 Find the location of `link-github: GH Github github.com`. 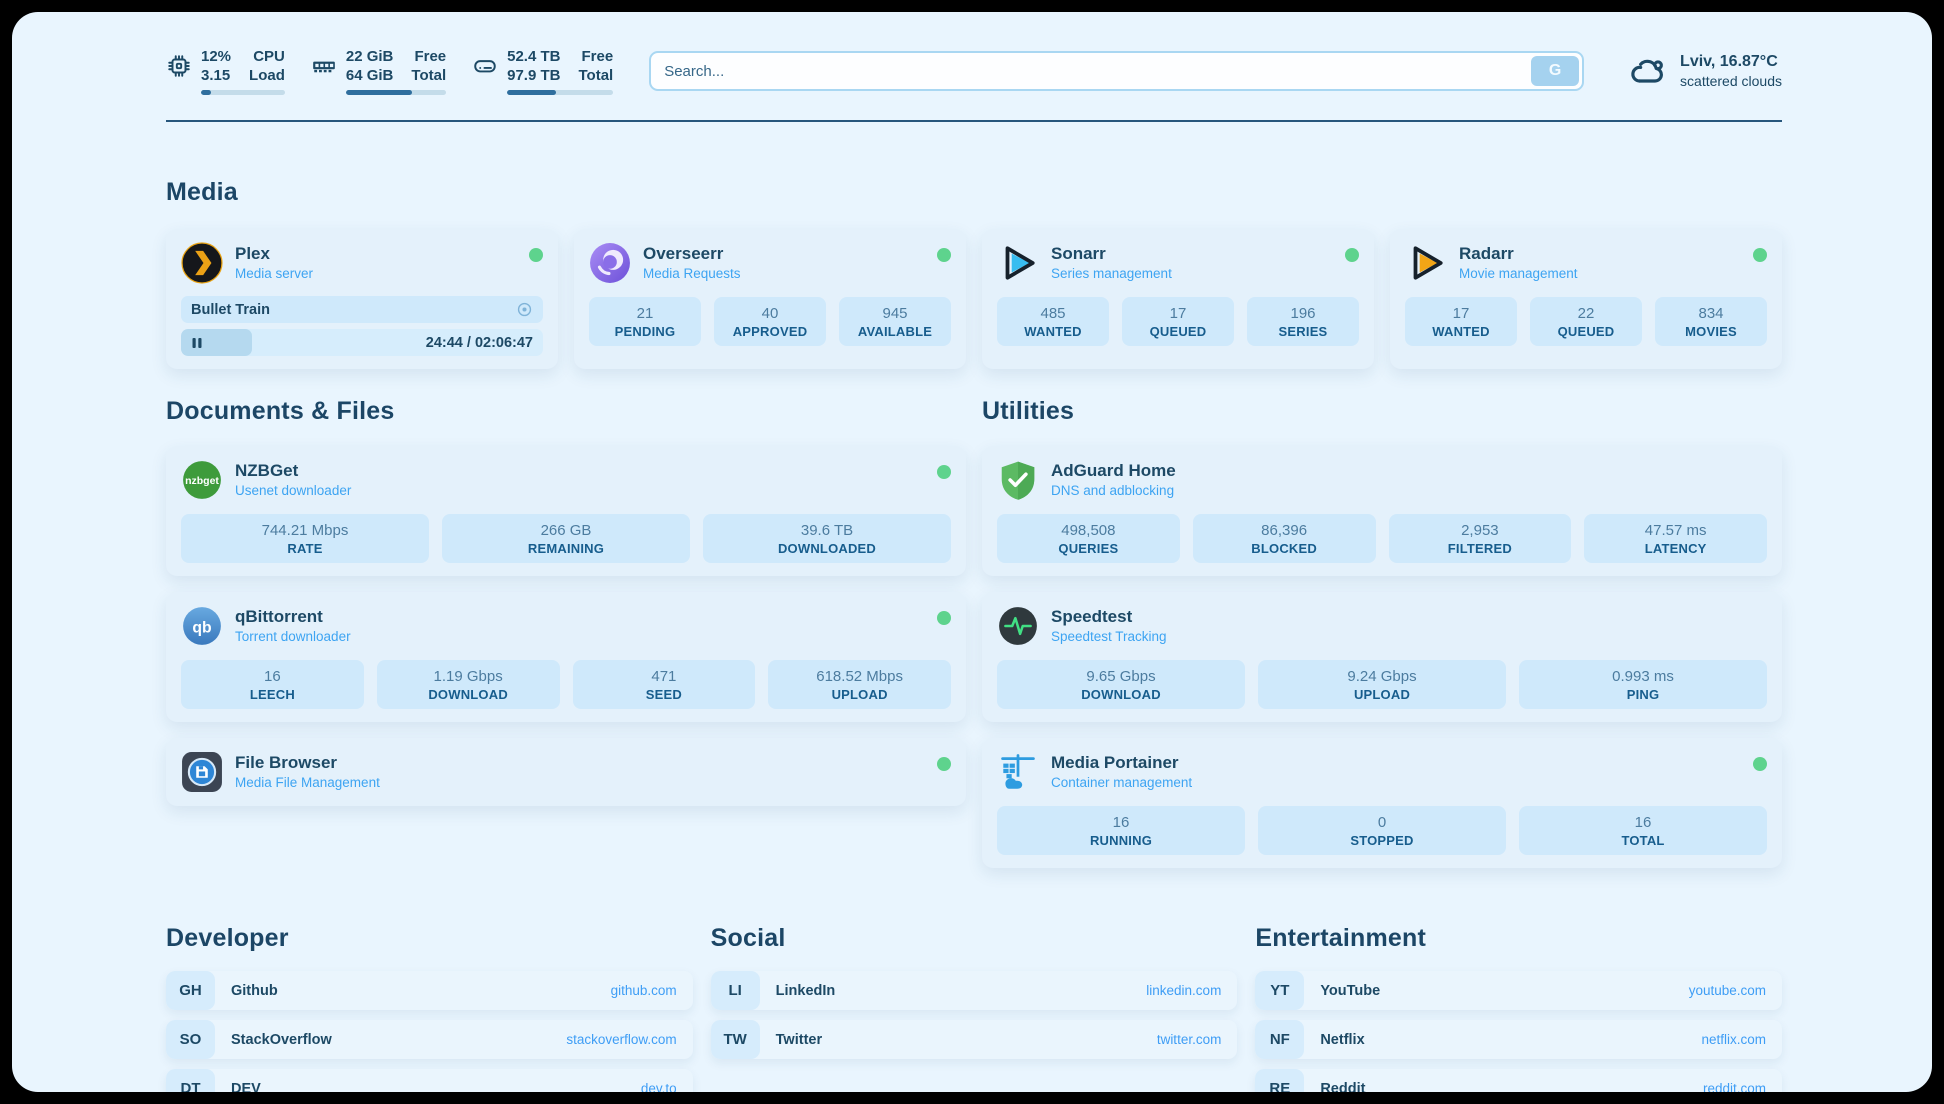

link-github: GH Github github.com is located at coordinates (429, 990).